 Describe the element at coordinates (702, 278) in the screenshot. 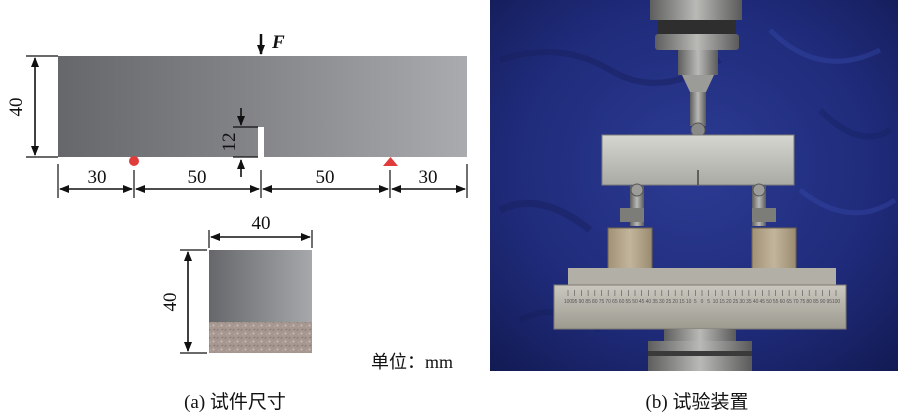

I see `fixture-base-plate` at that location.